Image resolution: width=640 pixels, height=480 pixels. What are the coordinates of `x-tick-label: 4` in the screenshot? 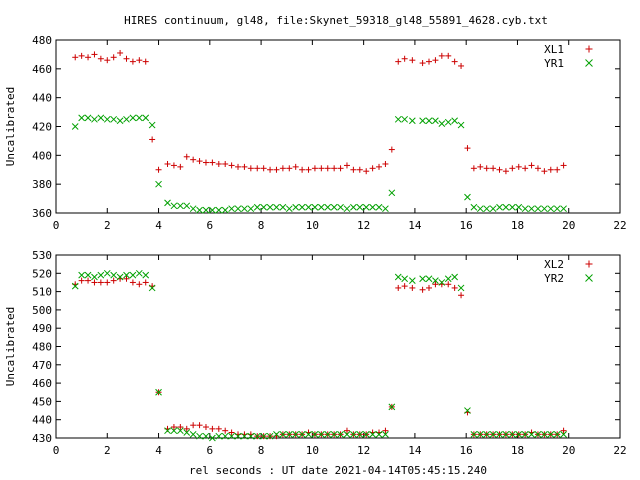 It's located at (158, 450).